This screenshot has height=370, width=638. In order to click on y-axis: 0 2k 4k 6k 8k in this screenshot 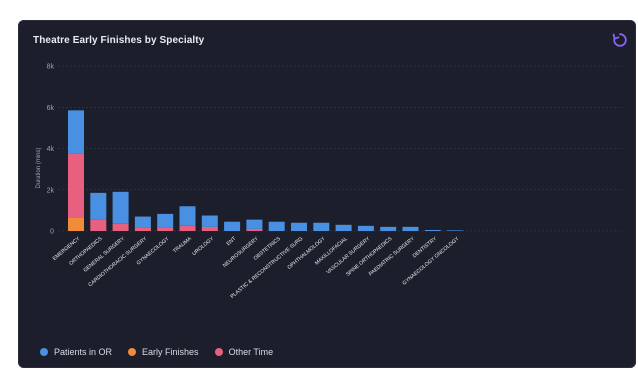, I will do `click(51, 150)`.